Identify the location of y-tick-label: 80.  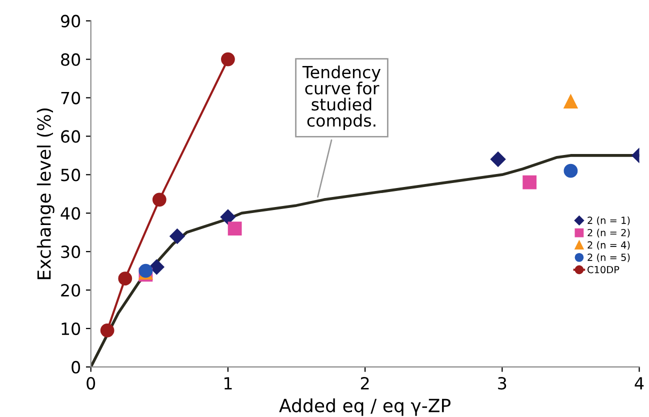
(70, 59).